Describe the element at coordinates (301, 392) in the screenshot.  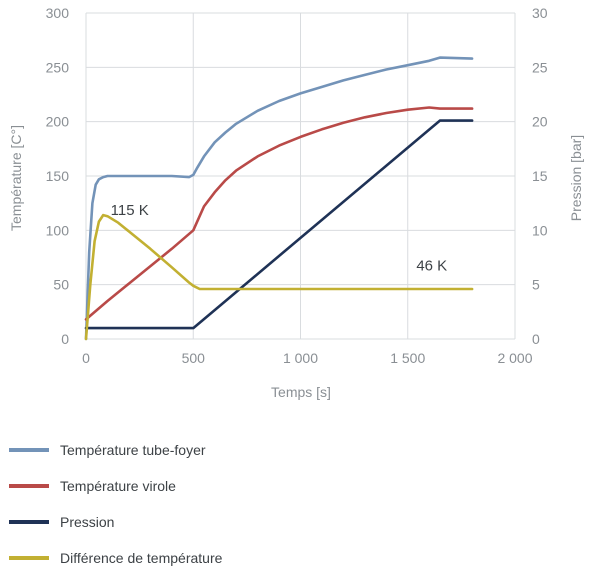
I see `x-axis-title: Temps [s]` at that location.